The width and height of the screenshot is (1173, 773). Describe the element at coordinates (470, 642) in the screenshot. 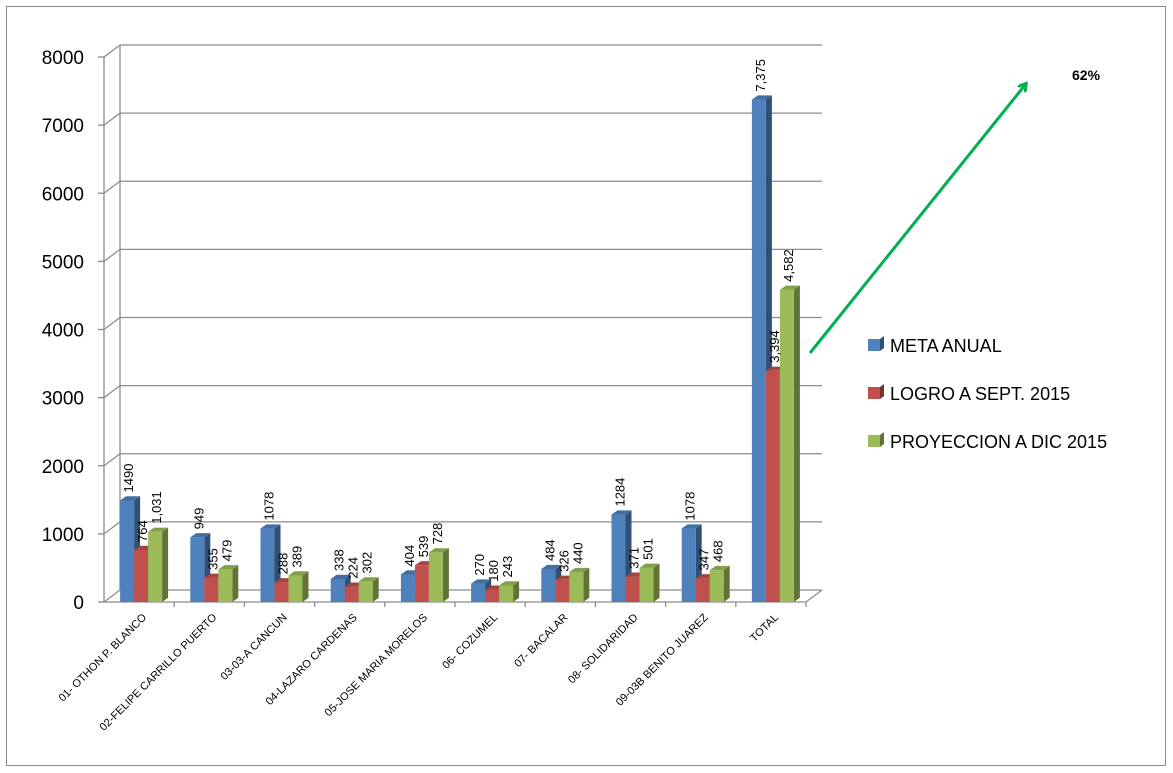

I see `category-label: 06- COZUMEL` at that location.